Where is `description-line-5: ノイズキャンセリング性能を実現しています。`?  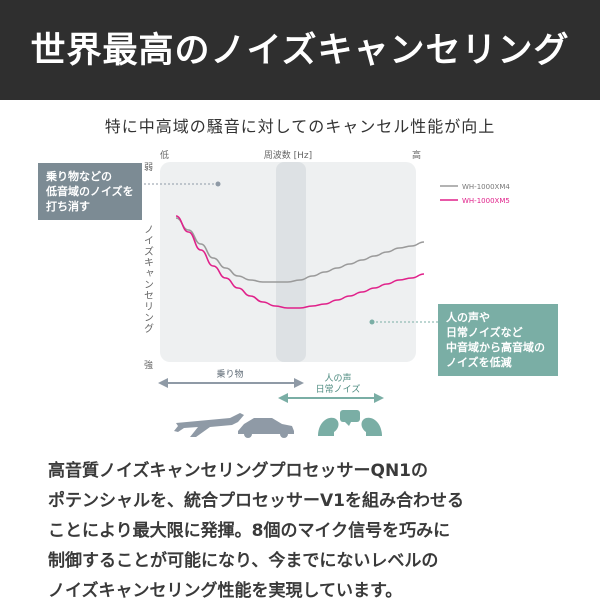 description-line-5: ノイズキャンセリング性能を実現しています。 is located at coordinates (225, 591).